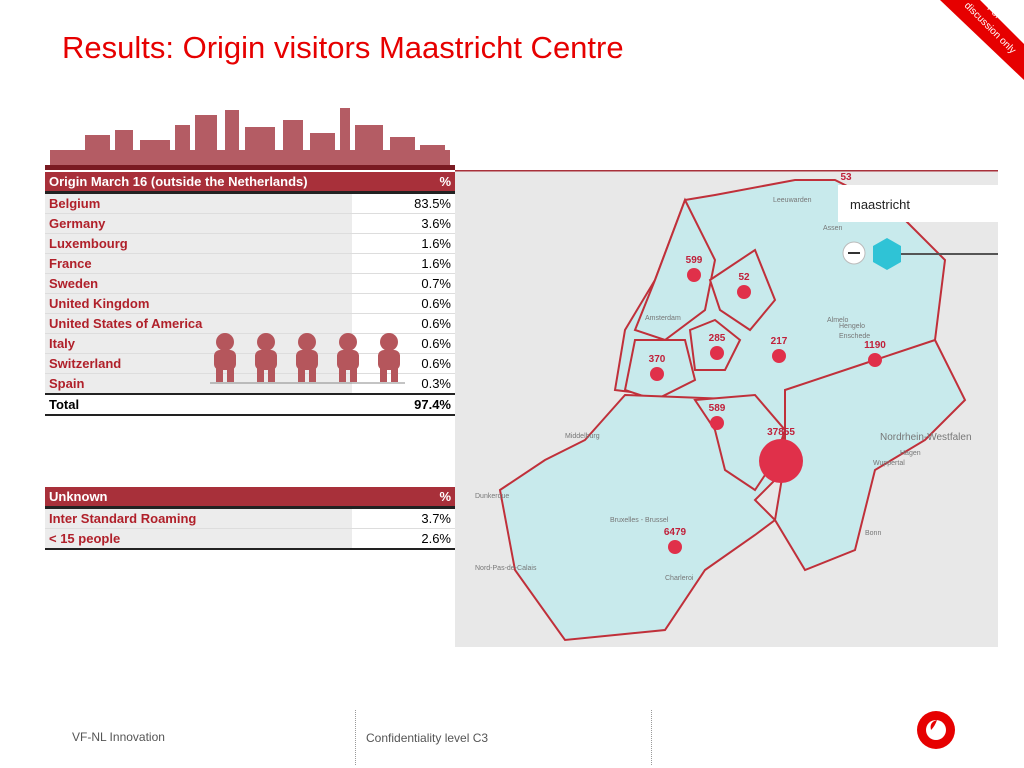  I want to click on place-label: Nordrhein-Westfalen, so click(926, 437).